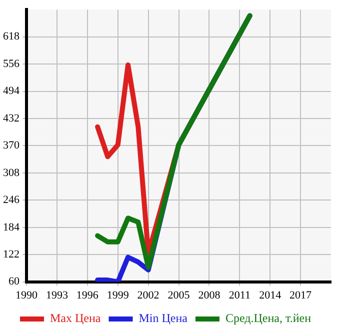  I want to click on y-tick-label: 494, so click(11, 91).